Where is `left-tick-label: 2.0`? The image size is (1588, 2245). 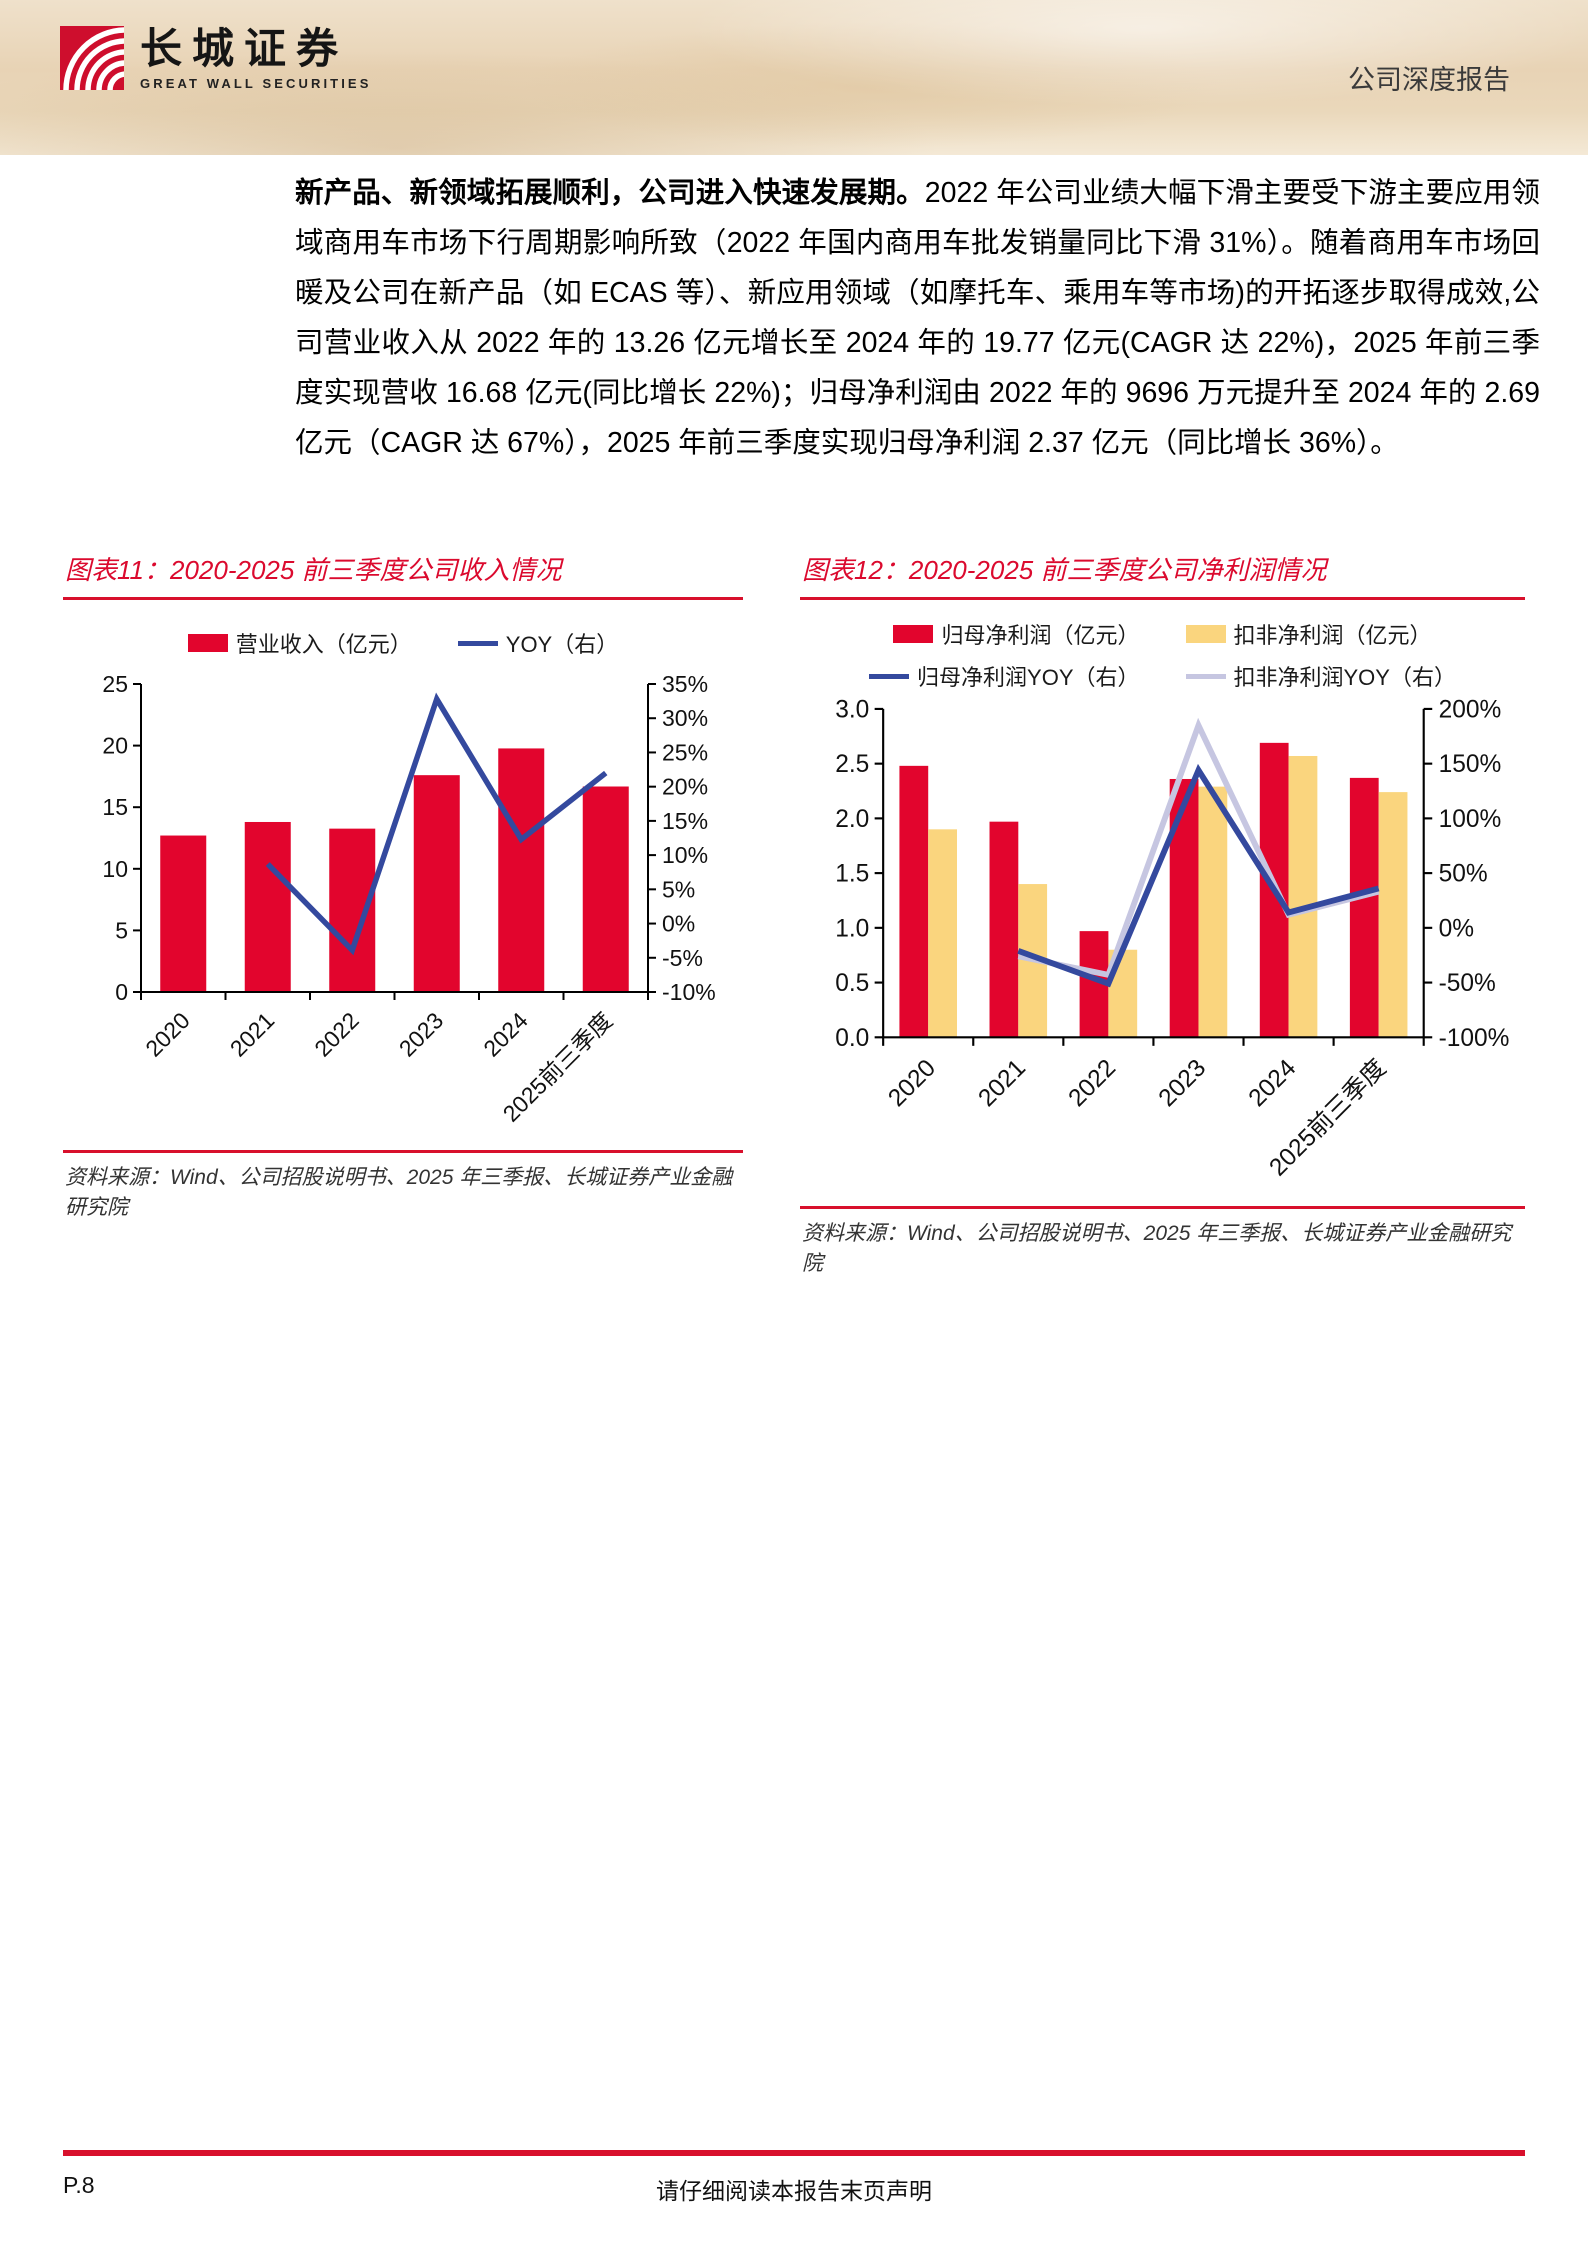
left-tick-label: 2.0 is located at coordinates (852, 819).